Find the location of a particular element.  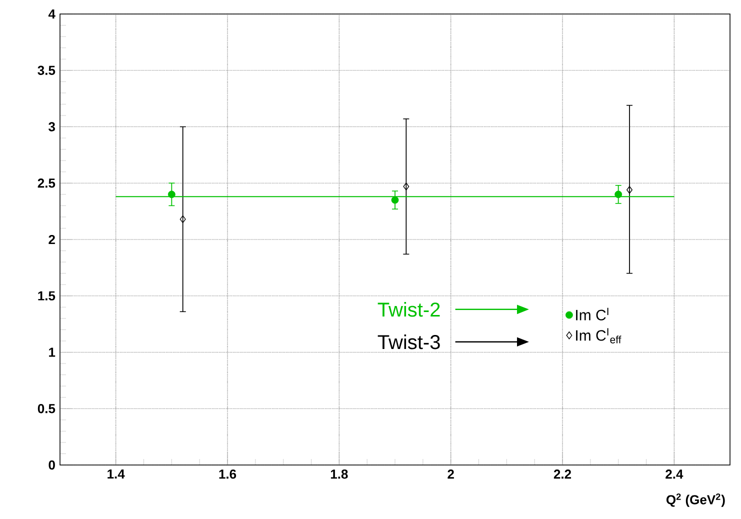

y-tick-label: 1.5 is located at coordinates (47, 295).